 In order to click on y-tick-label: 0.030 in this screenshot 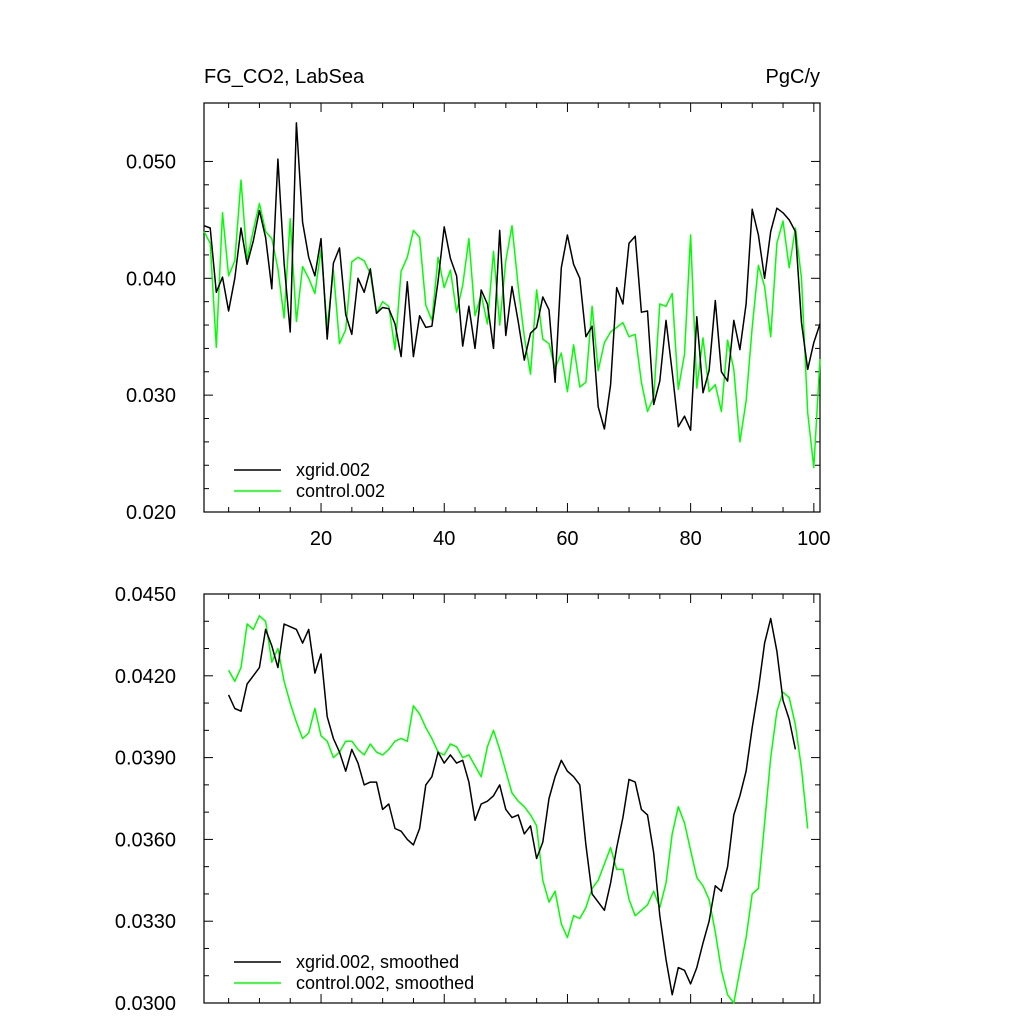, I will do `click(151, 396)`.